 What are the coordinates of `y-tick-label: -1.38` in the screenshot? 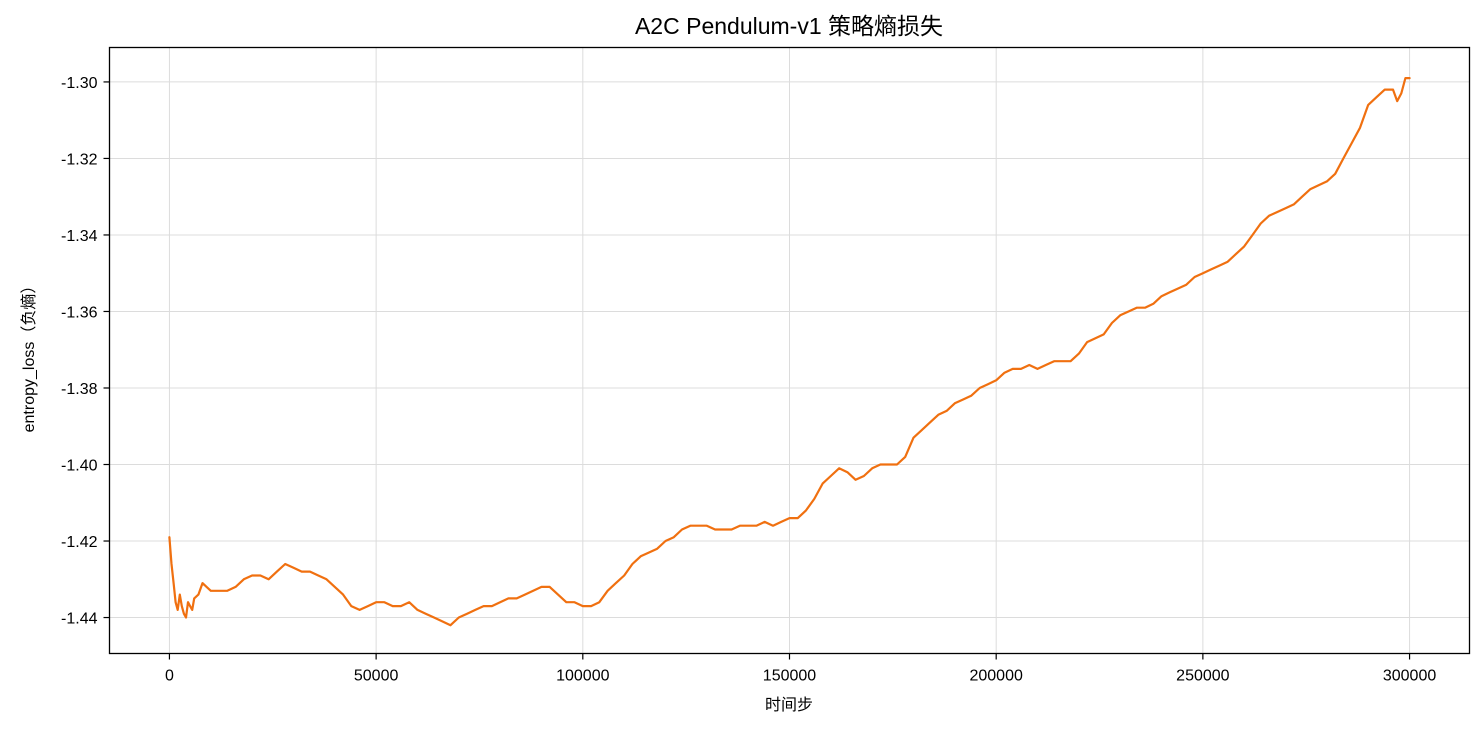 It's located at (79, 389).